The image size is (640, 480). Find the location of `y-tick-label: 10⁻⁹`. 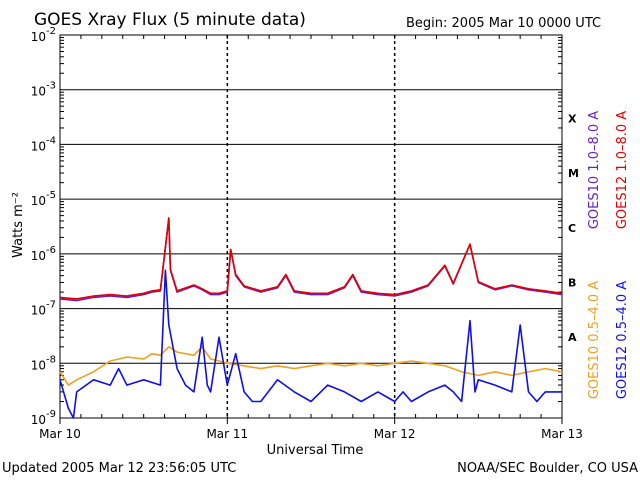

y-tick-label: 10⁻⁹ is located at coordinates (43, 418).